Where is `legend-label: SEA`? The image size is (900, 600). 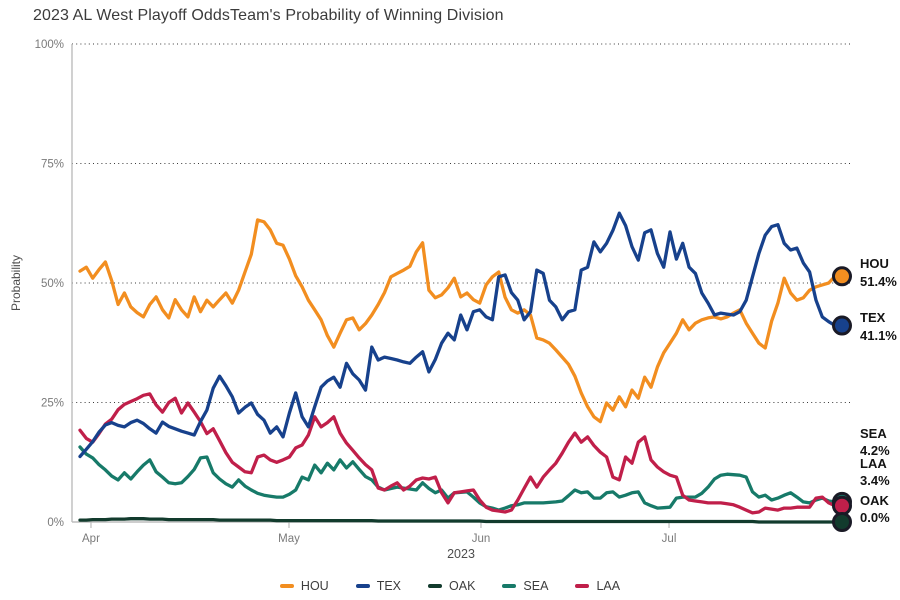 legend-label: SEA is located at coordinates (536, 586).